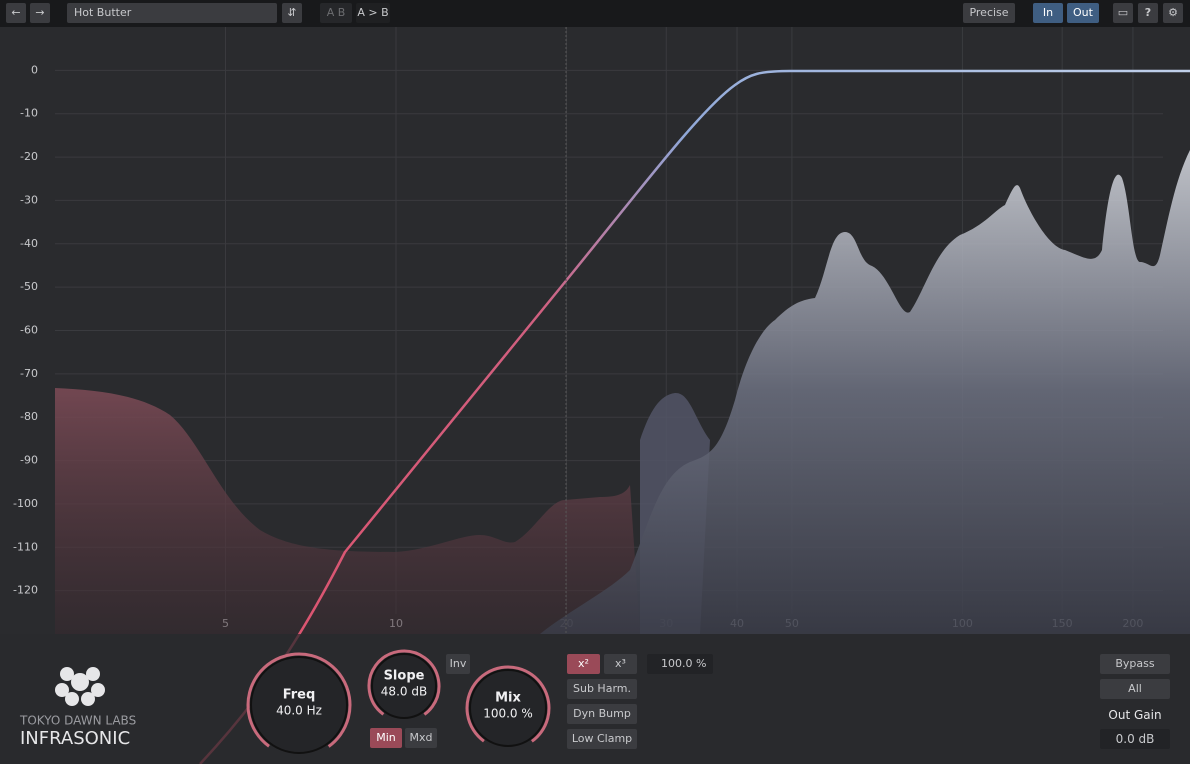 The image size is (1190, 764). What do you see at coordinates (34, 69) in the screenshot?
I see `y-tick-label: 0` at bounding box center [34, 69].